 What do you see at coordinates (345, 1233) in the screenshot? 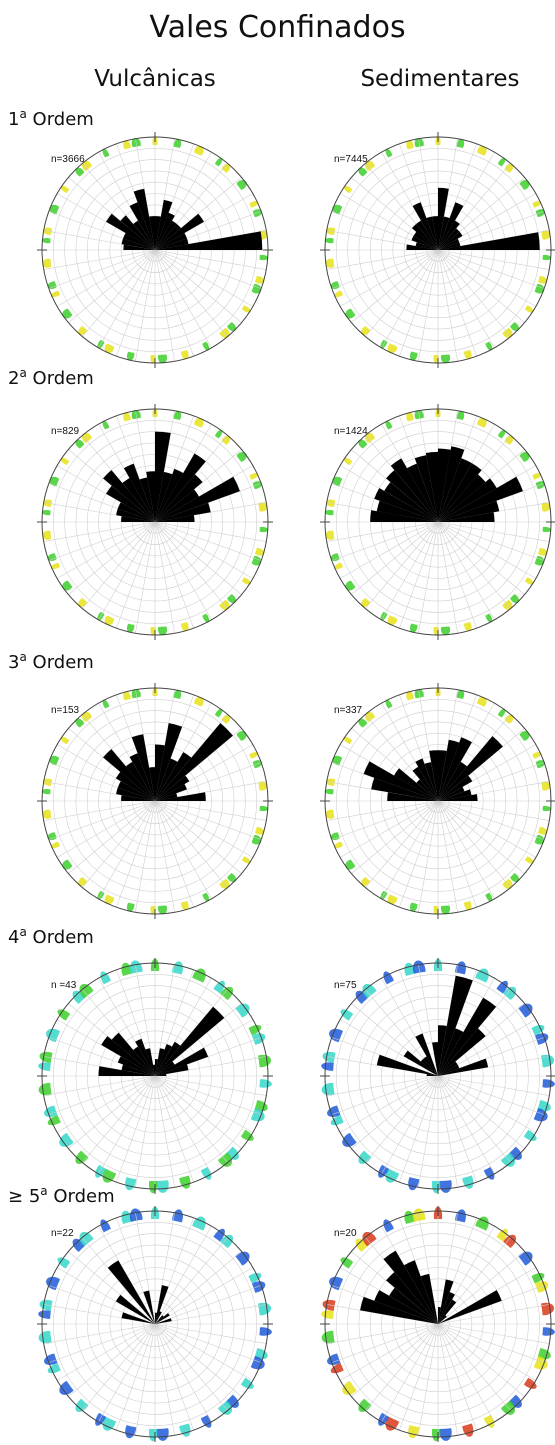
I see `sample-count-label: n=20` at bounding box center [345, 1233].